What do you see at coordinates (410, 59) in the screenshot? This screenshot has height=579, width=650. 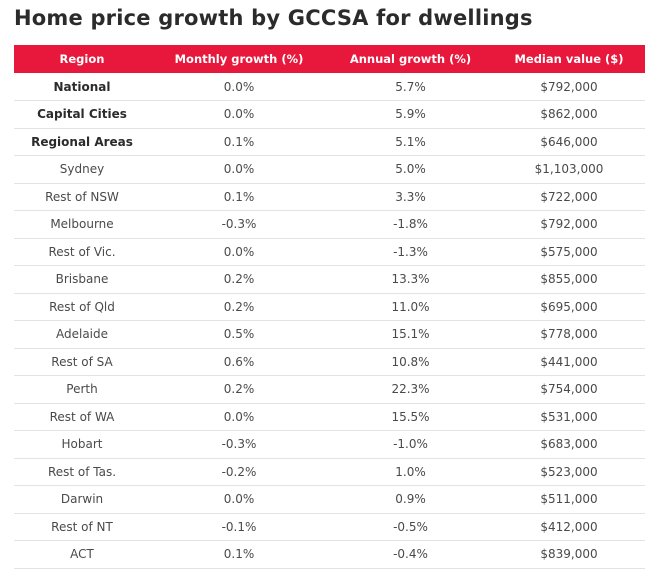 I see `column-header-annual-growth: Annual growth (%)` at bounding box center [410, 59].